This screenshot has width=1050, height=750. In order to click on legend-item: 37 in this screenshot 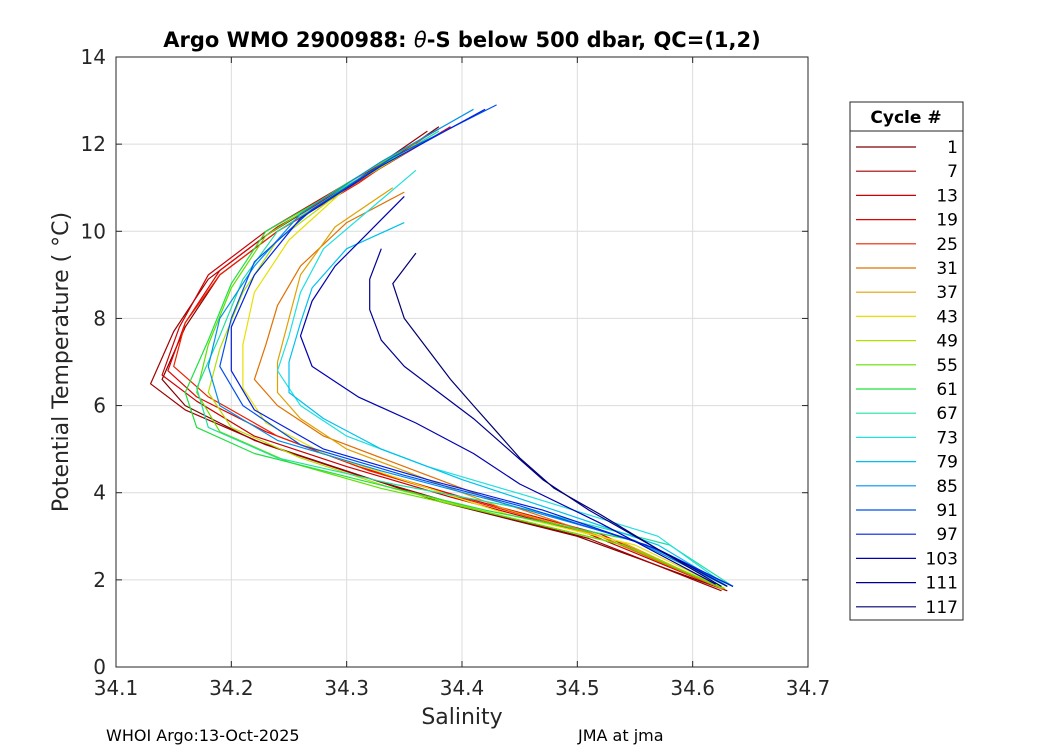, I will do `click(907, 293)`.